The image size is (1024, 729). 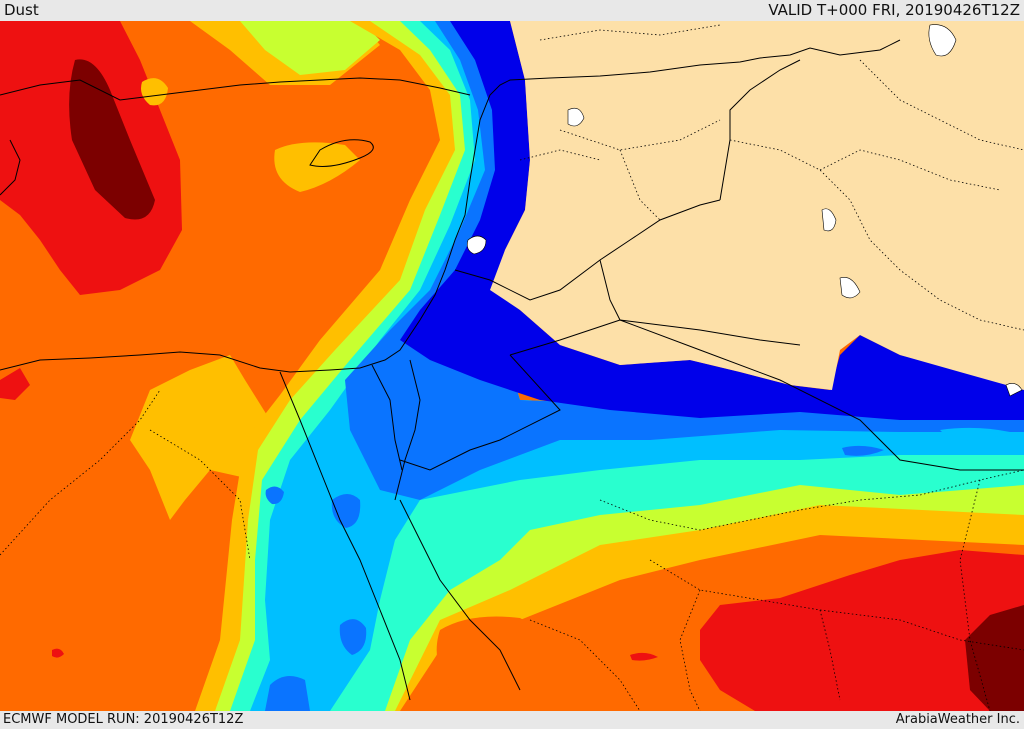 What do you see at coordinates (512, 10) in the screenshot?
I see `header-bar: Dust VALID T+000 FRI, 20190426T12Z` at bounding box center [512, 10].